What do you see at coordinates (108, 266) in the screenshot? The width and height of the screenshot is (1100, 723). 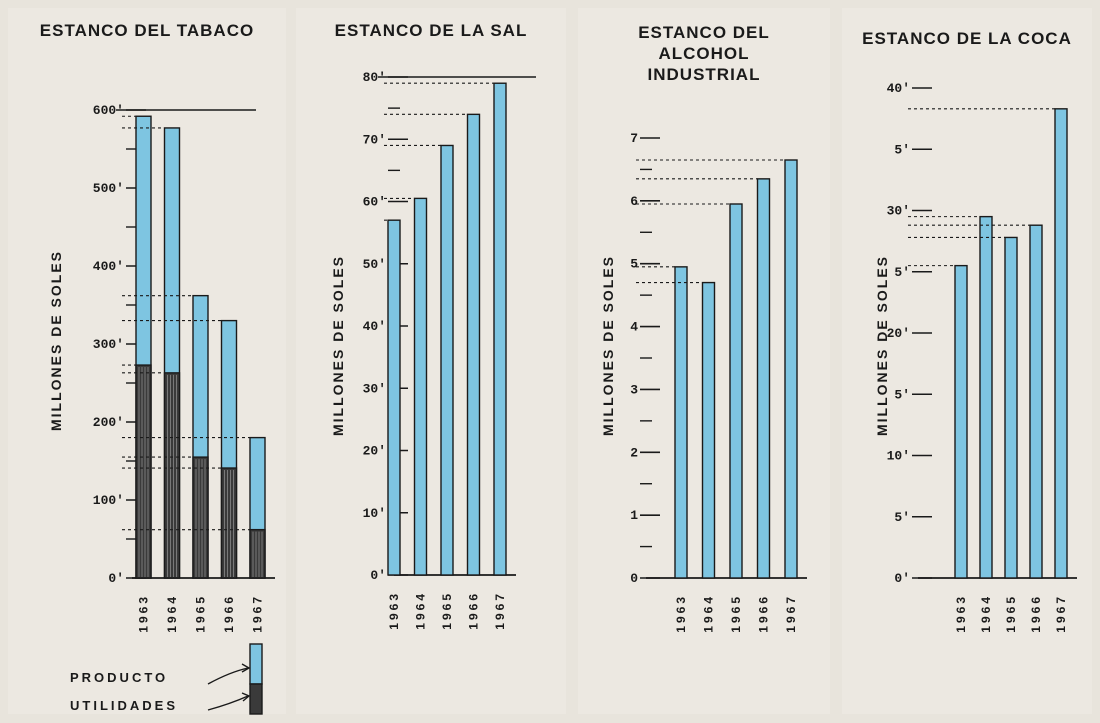 I see `y-tick-label: 400'` at bounding box center [108, 266].